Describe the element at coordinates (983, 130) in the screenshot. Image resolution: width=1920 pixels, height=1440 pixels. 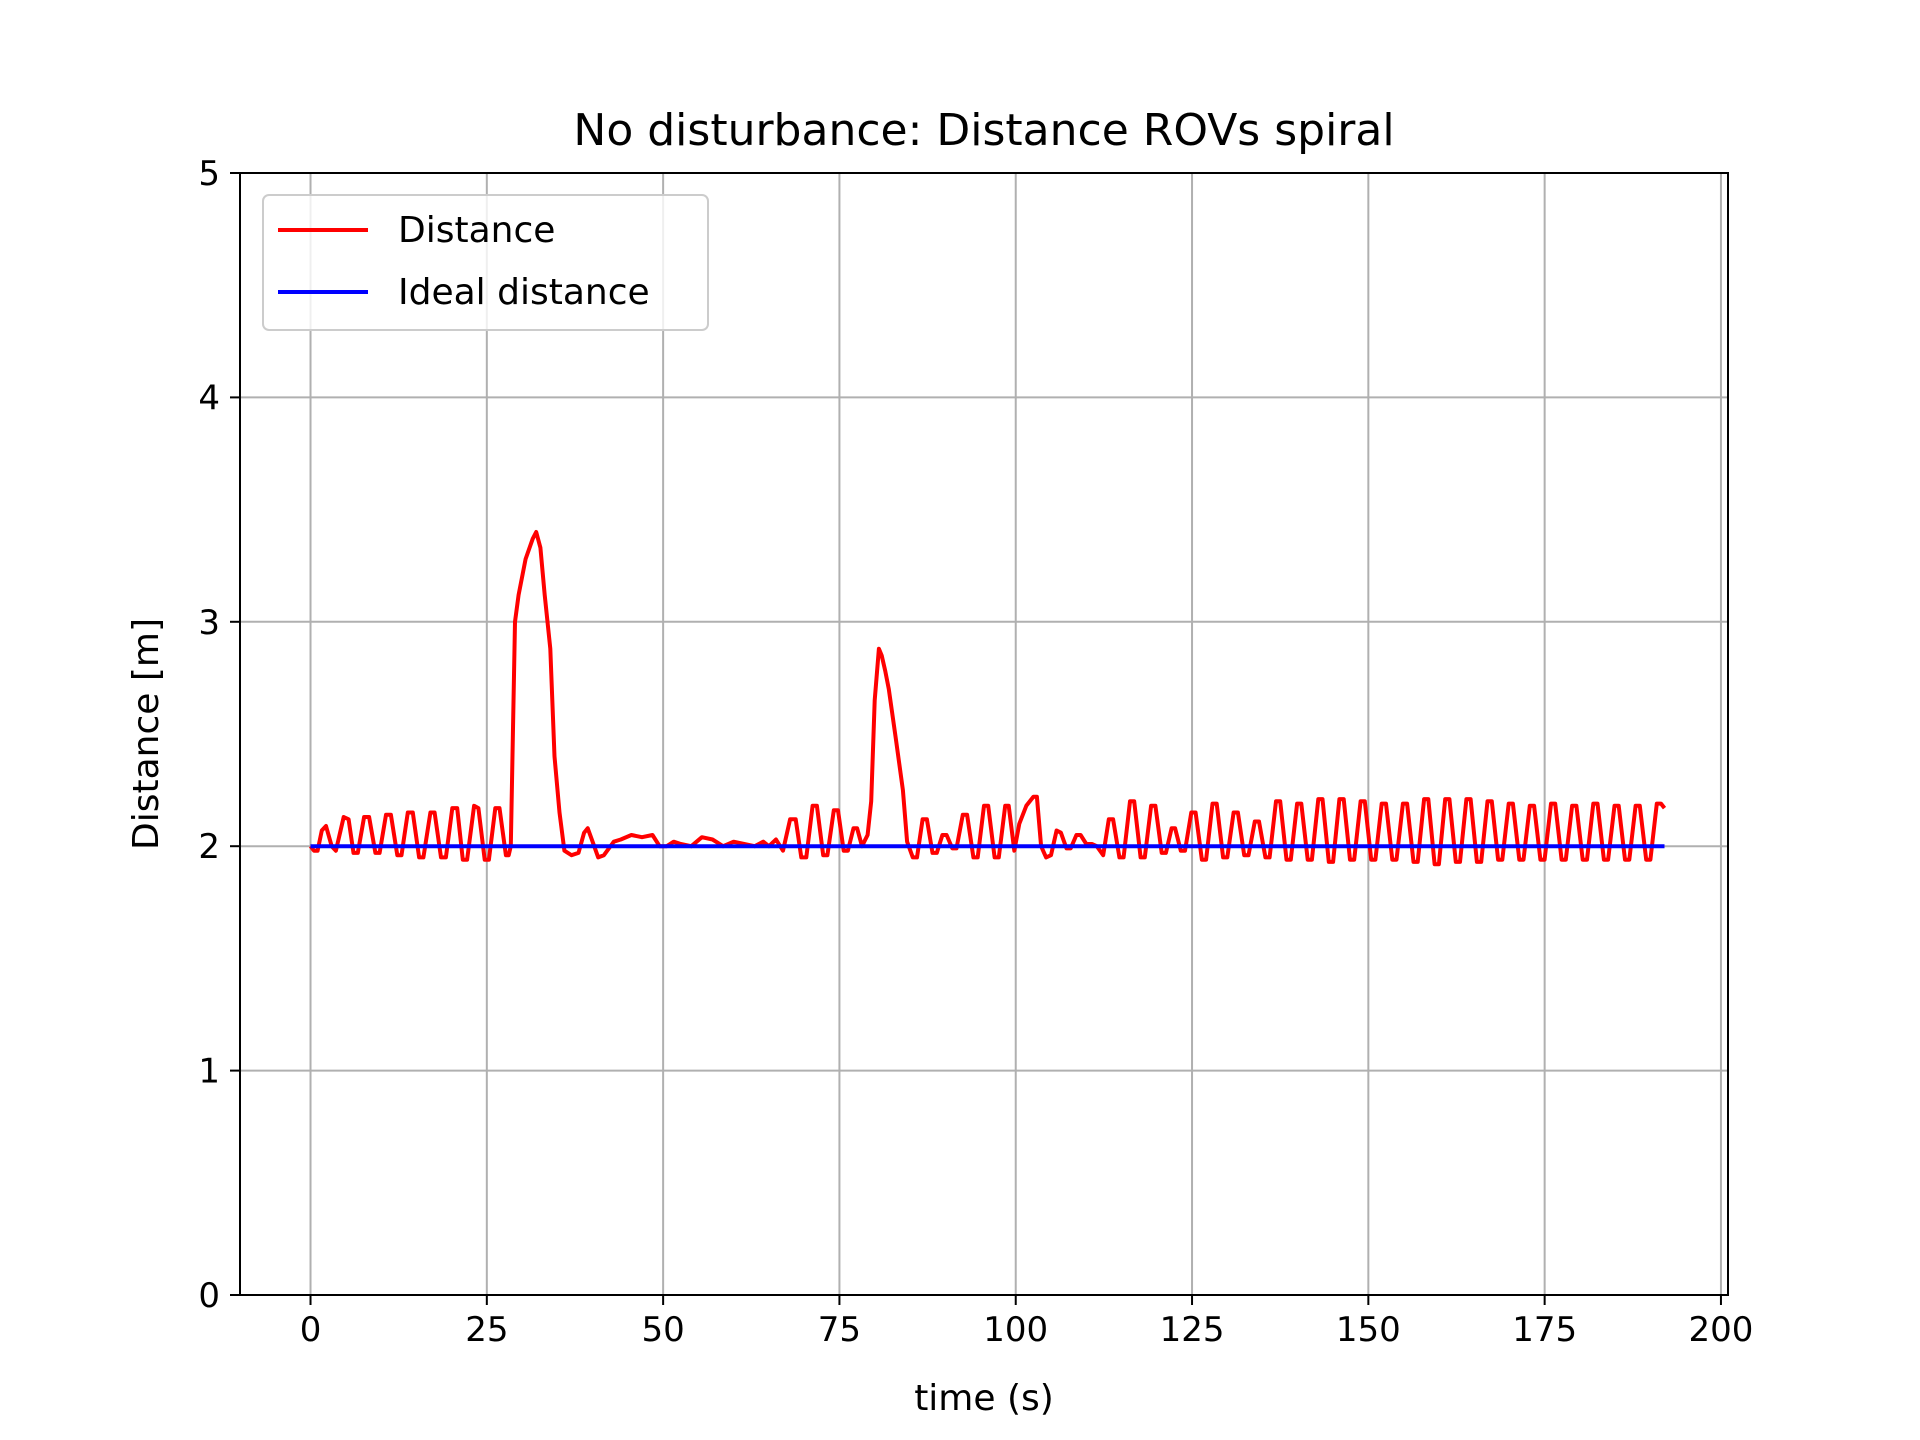
I see `chart-title: No disturbance: Distance ROVs spiral` at that location.